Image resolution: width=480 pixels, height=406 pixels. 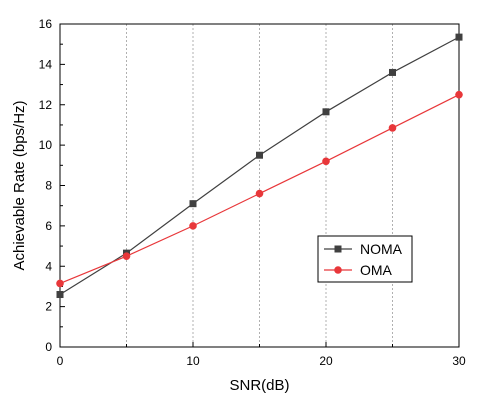 What do you see at coordinates (193, 361) in the screenshot?
I see `x-tick-label: 10` at bounding box center [193, 361].